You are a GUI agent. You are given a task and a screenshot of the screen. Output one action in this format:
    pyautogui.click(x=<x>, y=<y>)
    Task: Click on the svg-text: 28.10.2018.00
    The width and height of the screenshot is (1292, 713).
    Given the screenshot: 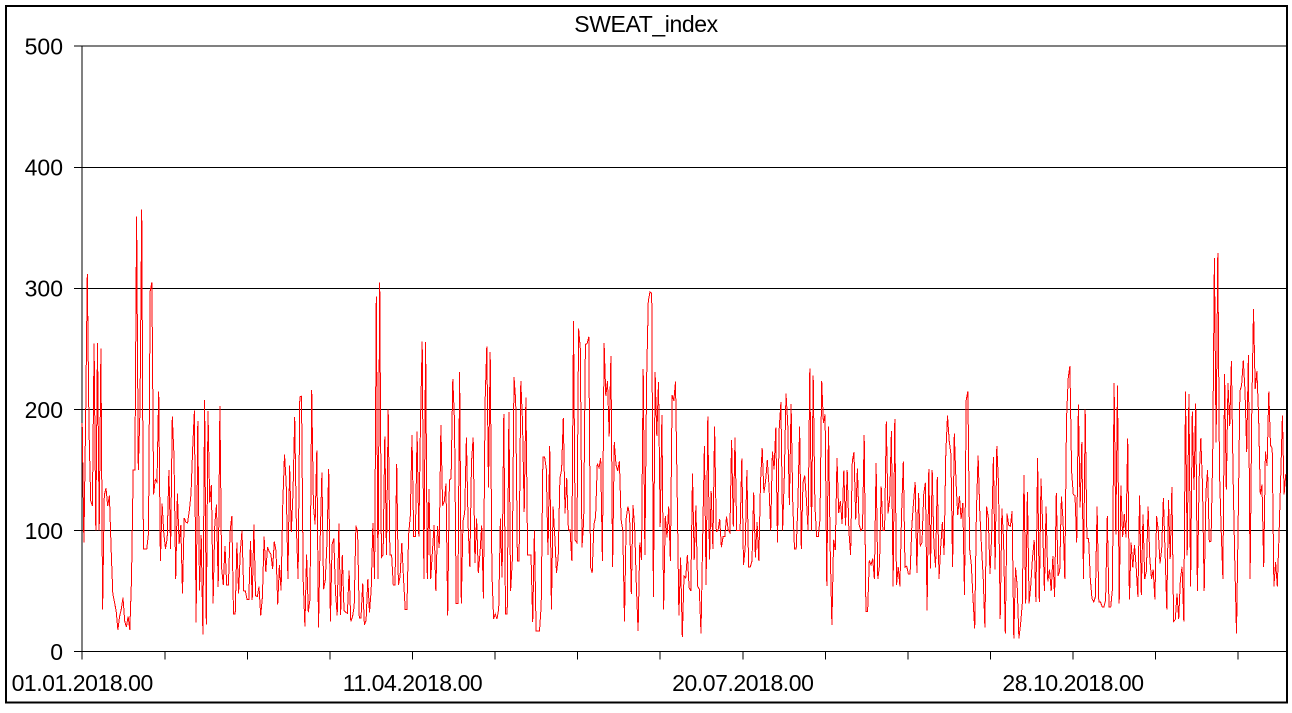 What is the action you would take?
    pyautogui.click(x=1072, y=683)
    